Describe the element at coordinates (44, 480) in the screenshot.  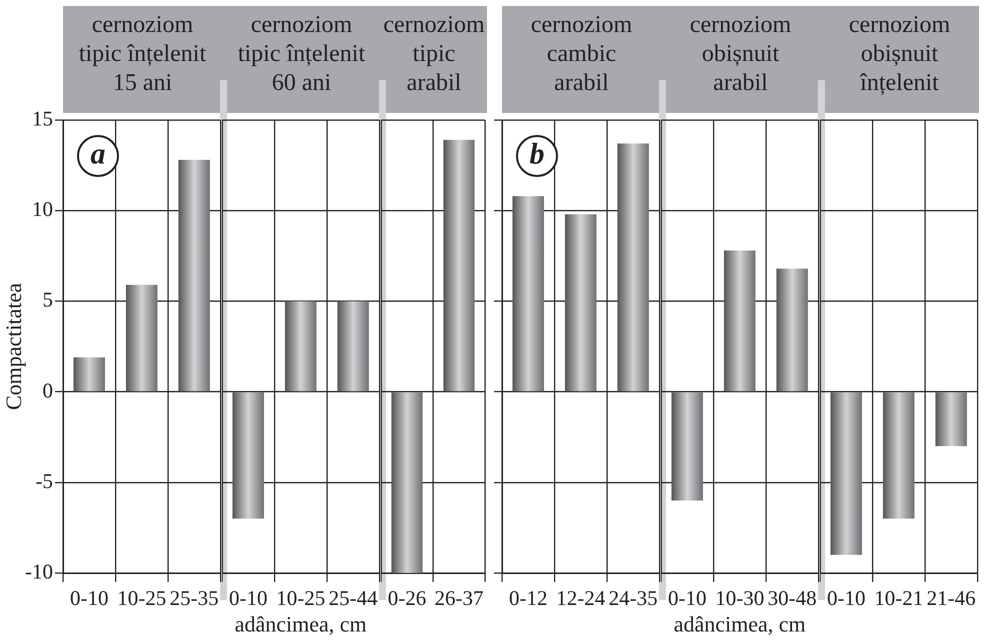
I see `y-tick-label: -5` at that location.